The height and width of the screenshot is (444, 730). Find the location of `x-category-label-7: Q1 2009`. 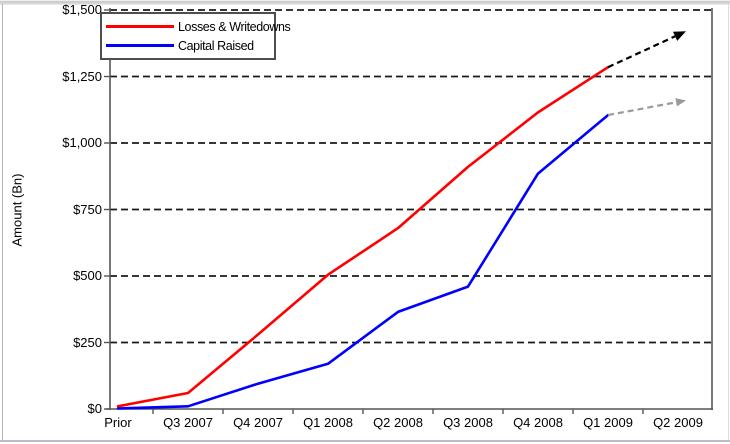

x-category-label-7: Q1 2009 is located at coordinates (608, 422).